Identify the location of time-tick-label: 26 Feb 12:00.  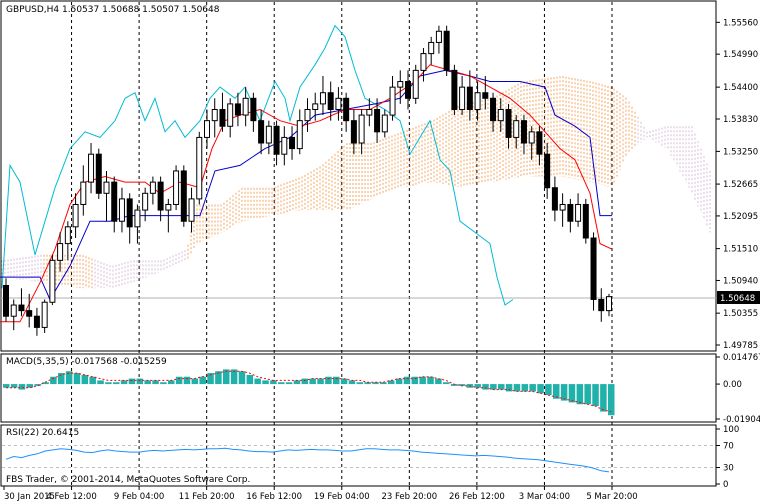
(477, 497).